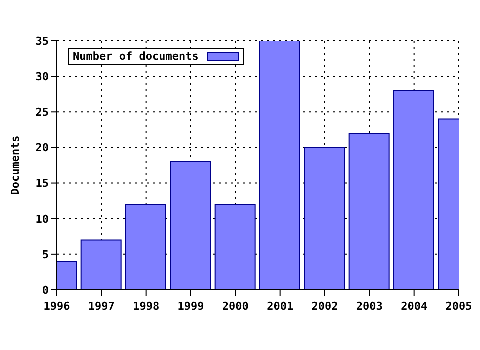 This screenshot has height=350, width=480. I want to click on y-tick-label: 25, so click(42, 113).